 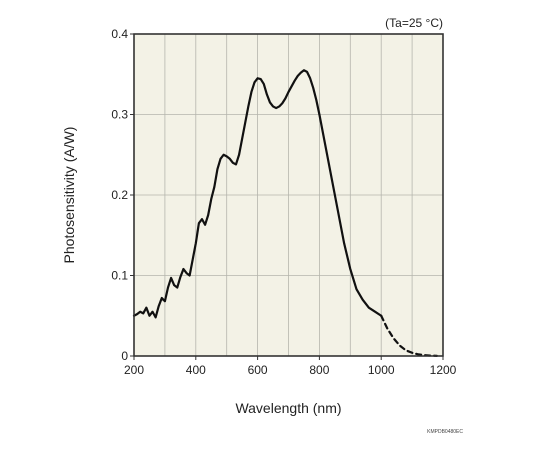 I want to click on x-tick-label: 1000, so click(x=381, y=370).